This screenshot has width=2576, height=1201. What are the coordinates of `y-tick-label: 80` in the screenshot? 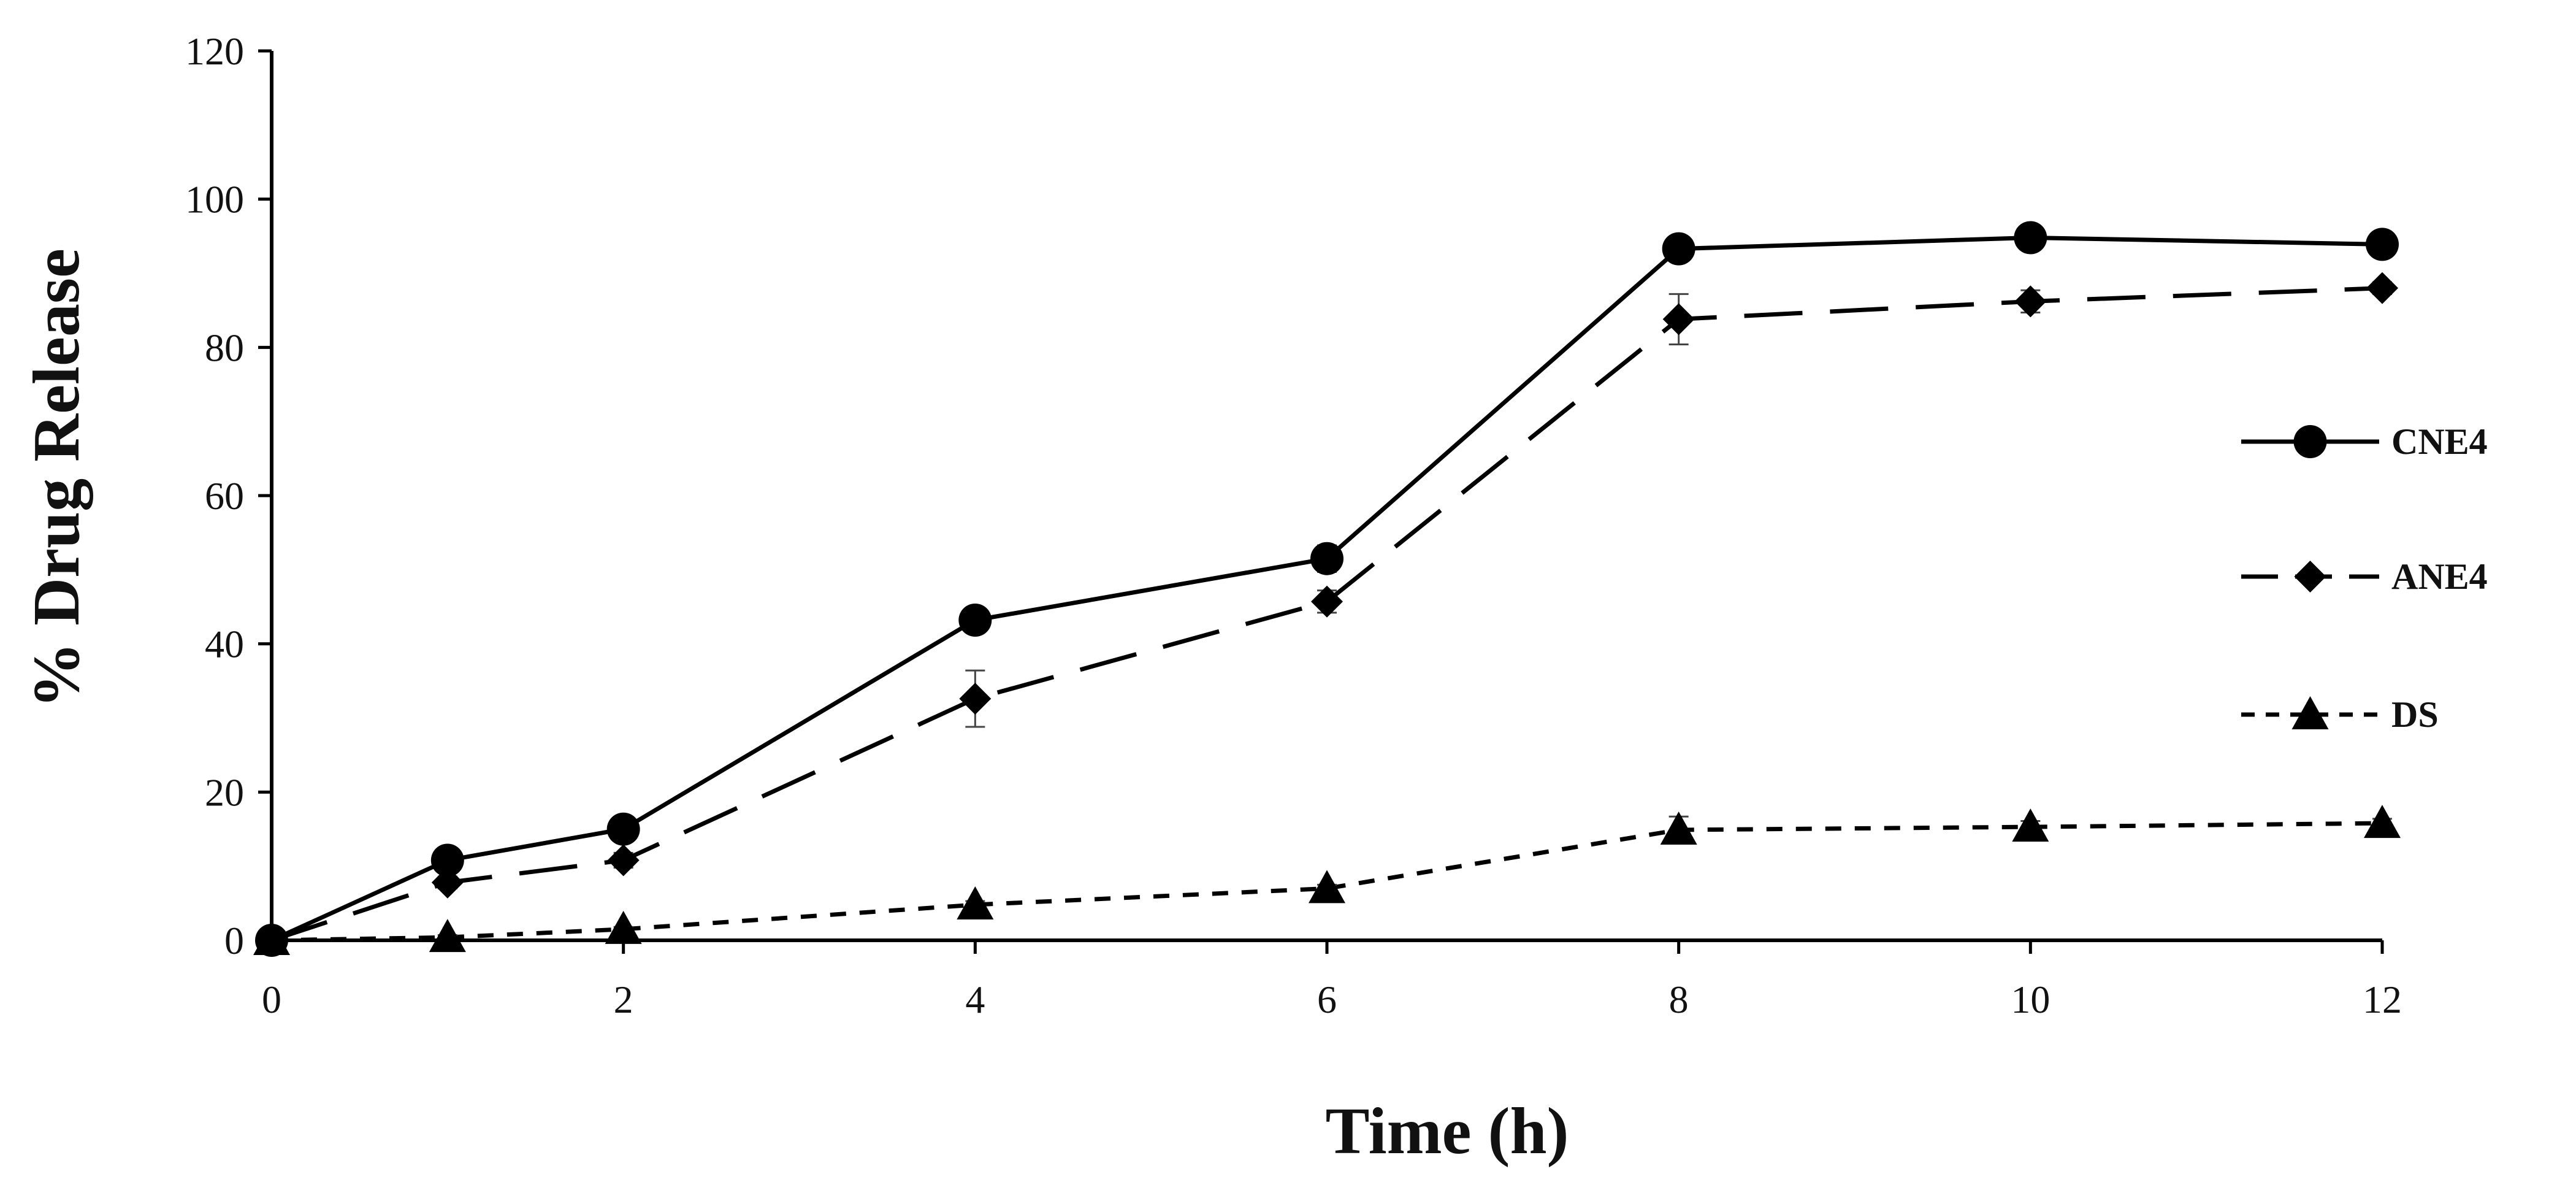 It's located at (224, 347).